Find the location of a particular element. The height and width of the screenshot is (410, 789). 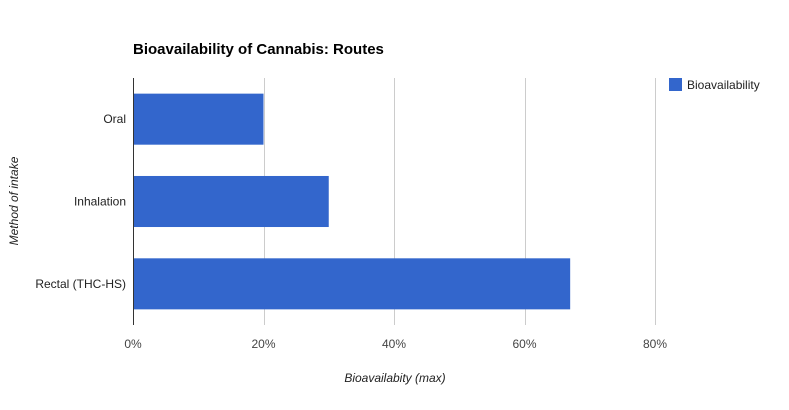

x-tick-label: 0% is located at coordinates (133, 344).